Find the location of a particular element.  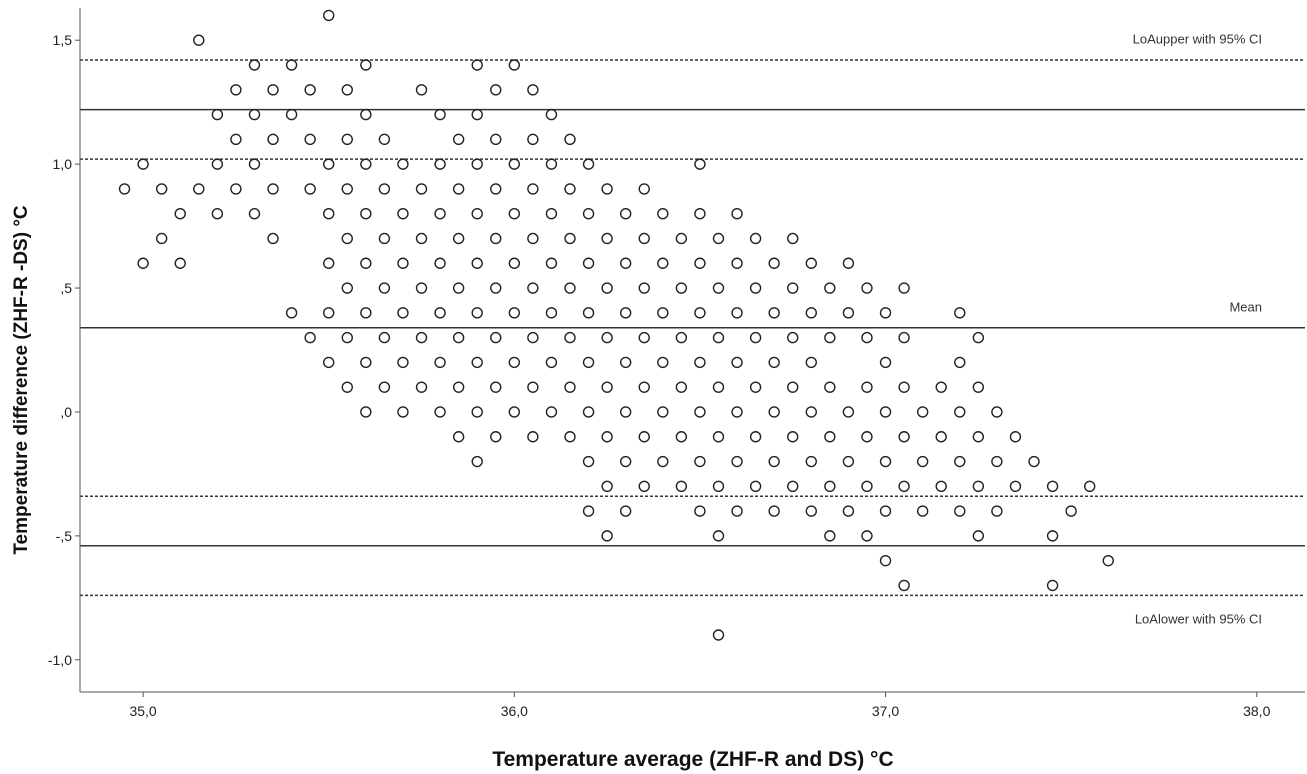

y-tick-label-3: ,0 is located at coordinates (66, 412).